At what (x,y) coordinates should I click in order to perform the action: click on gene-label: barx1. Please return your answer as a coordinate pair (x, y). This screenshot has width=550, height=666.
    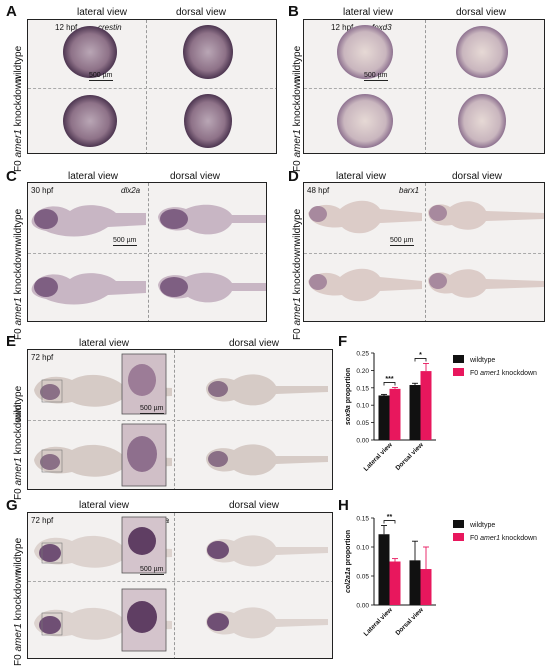
    Looking at the image, I should click on (409, 190).